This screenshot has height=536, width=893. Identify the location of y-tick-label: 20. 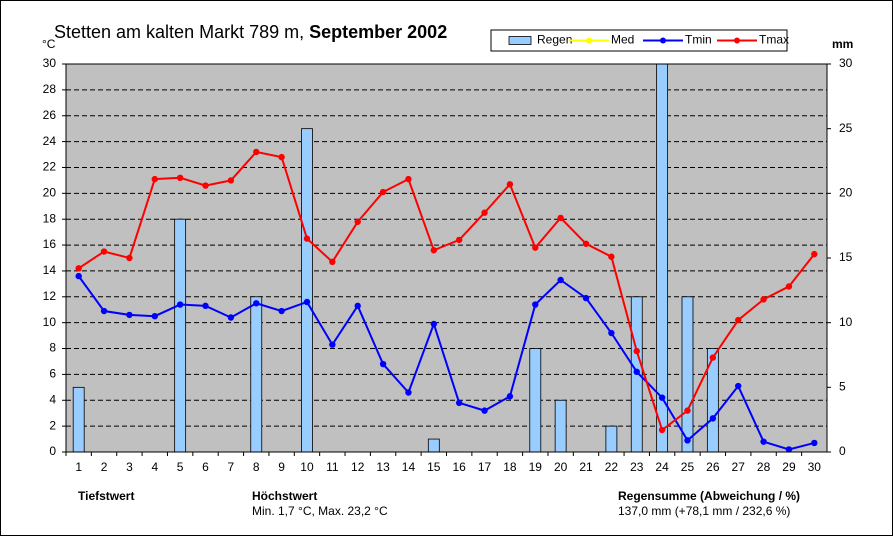
(50, 193).